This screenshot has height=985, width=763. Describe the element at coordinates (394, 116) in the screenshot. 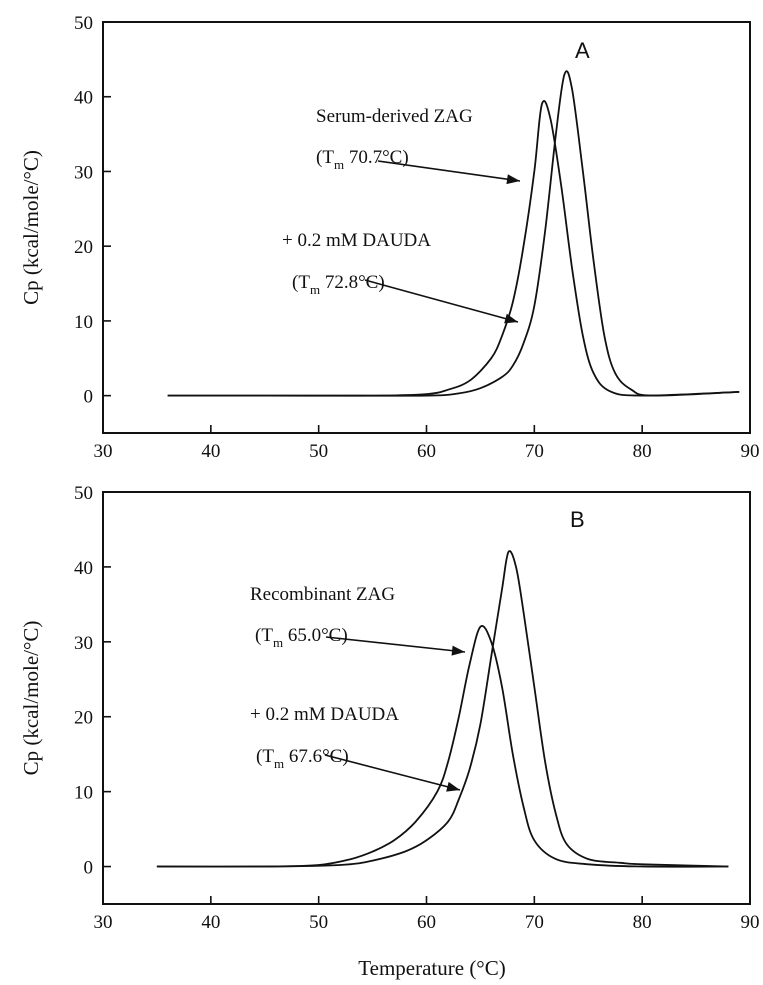

I see `series-label-1: Serum-derived ZAG` at that location.